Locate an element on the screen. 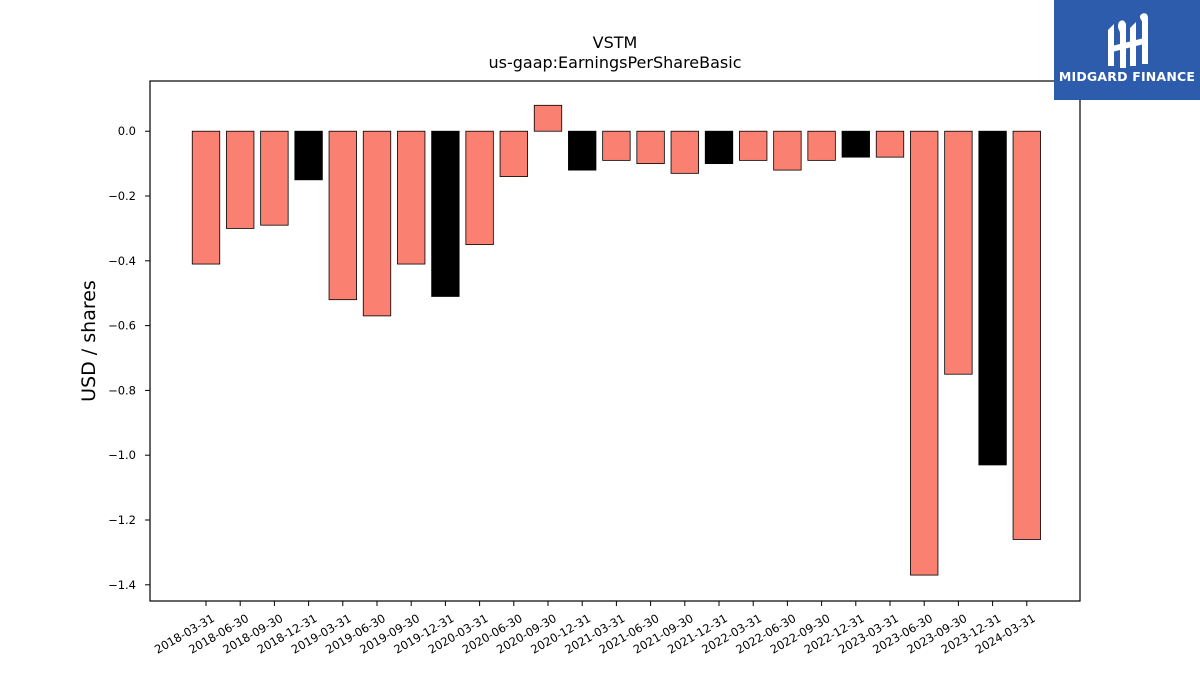 The width and height of the screenshot is (1200, 675). y-tick-label: −0.2 is located at coordinates (122, 196).